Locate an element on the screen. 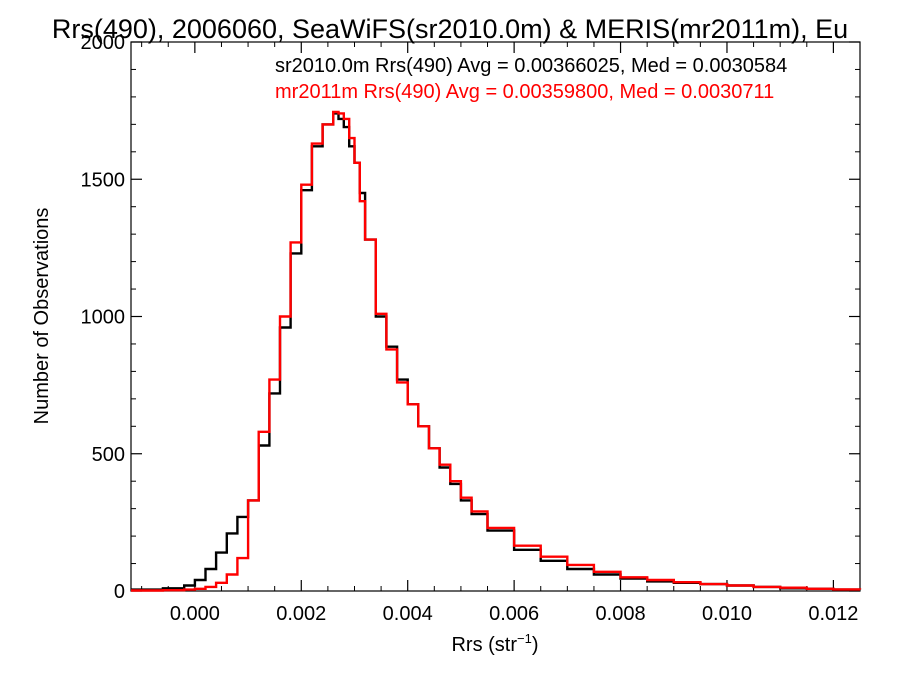  y-axis-label: Number of Observations is located at coordinates (42, 316).